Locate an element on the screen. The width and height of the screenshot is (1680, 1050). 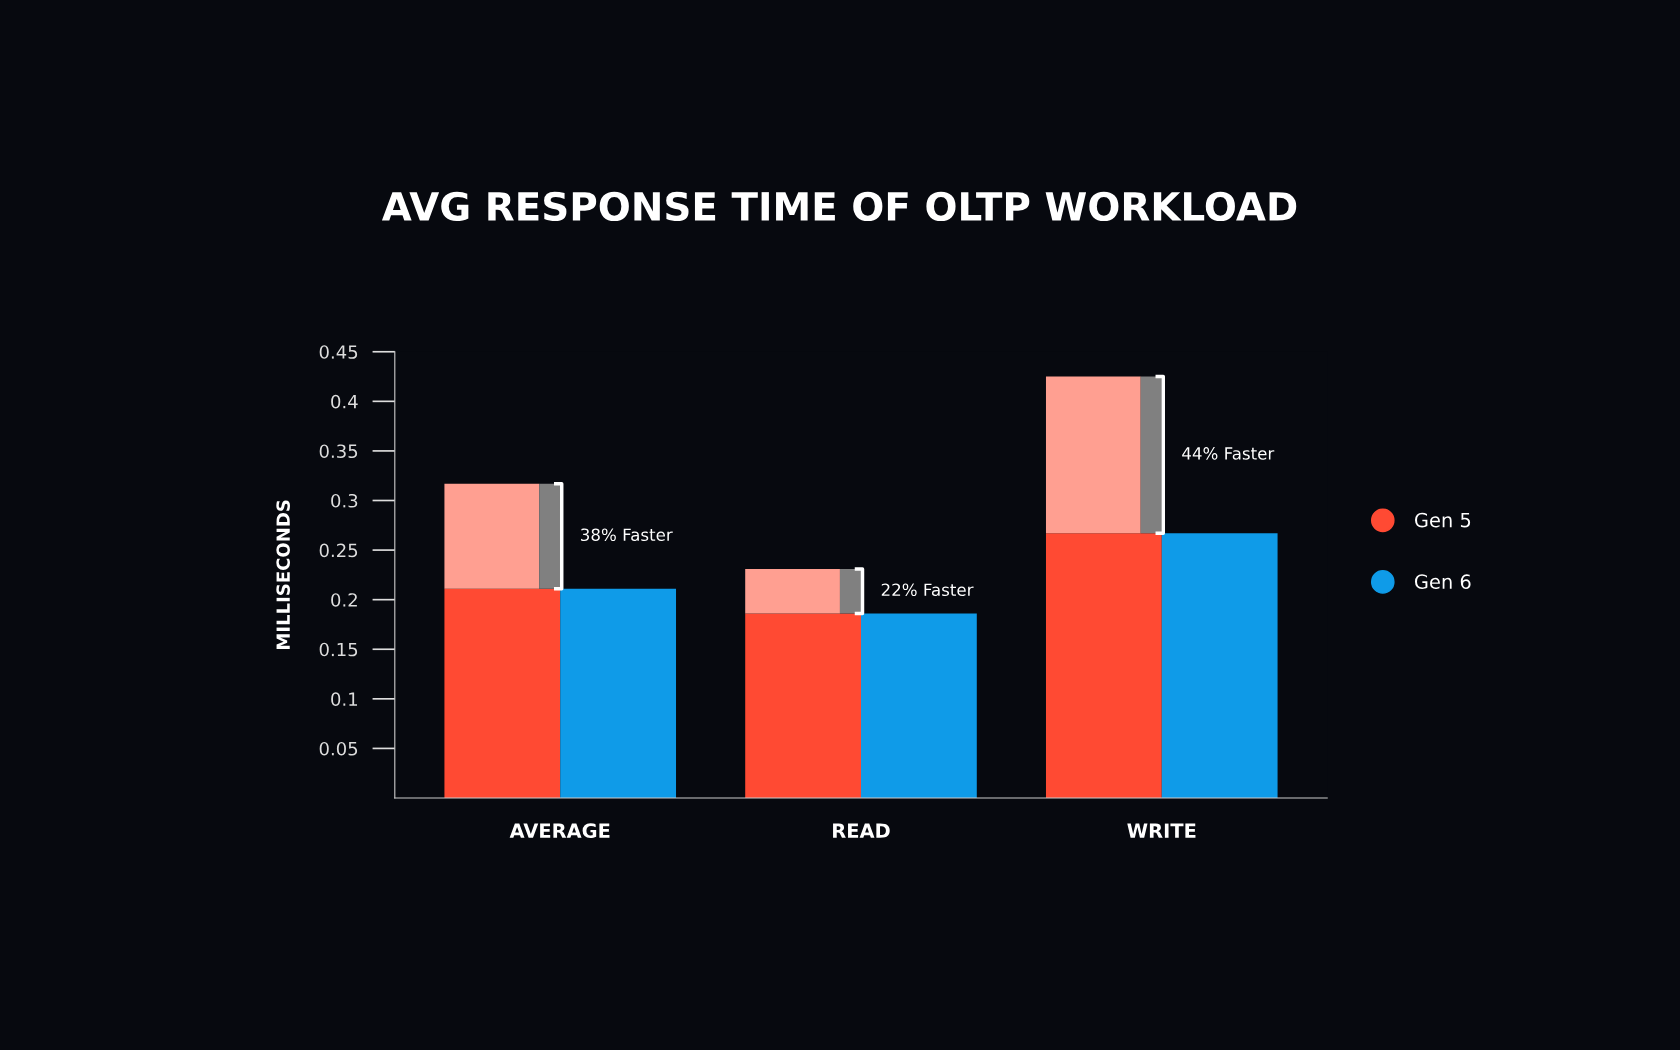
x-tick-label: AVERAGE is located at coordinates (559, 831).